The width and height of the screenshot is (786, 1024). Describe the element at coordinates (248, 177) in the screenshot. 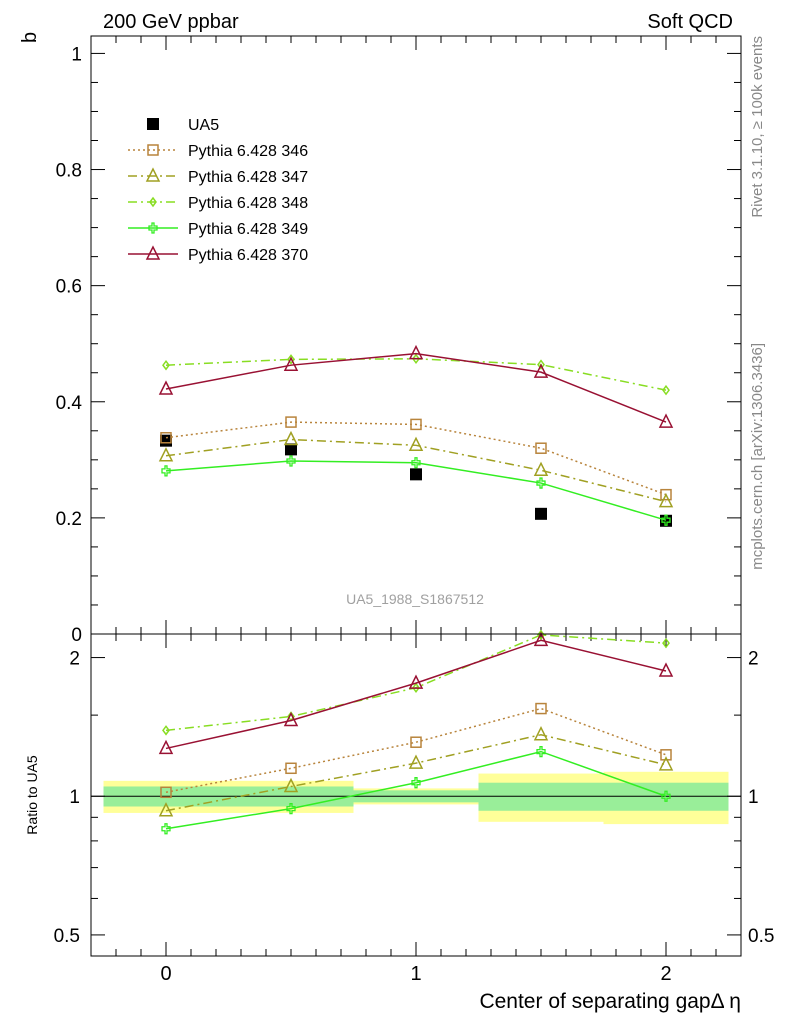

I see `legend-label-2: Pythia 6.428 347` at that location.